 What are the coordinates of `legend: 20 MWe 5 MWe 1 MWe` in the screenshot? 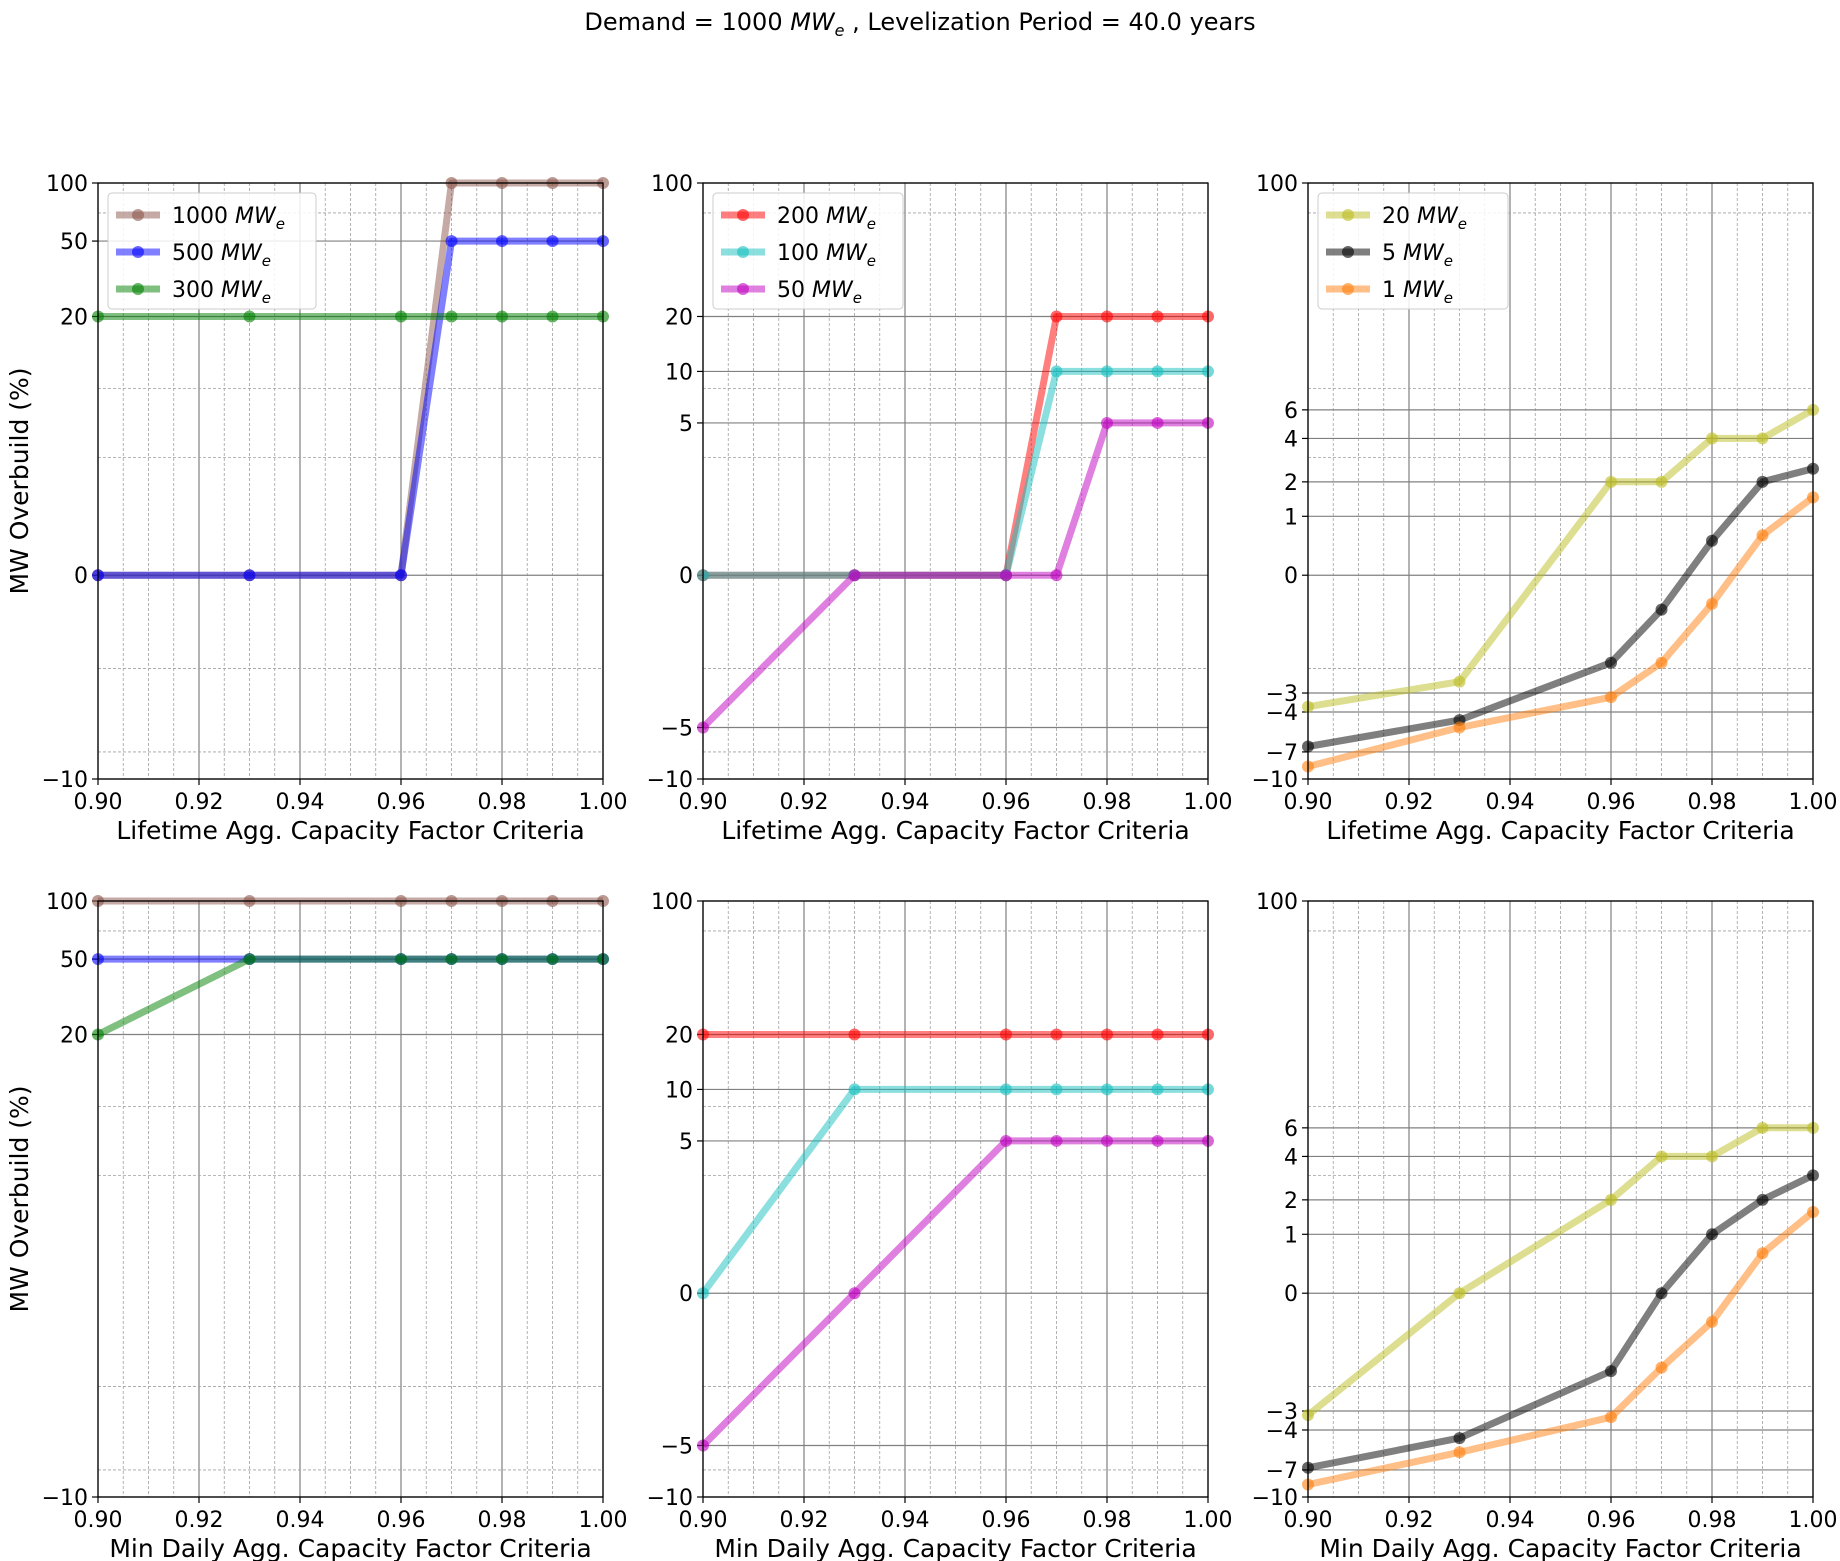 It's located at (1413, 251).